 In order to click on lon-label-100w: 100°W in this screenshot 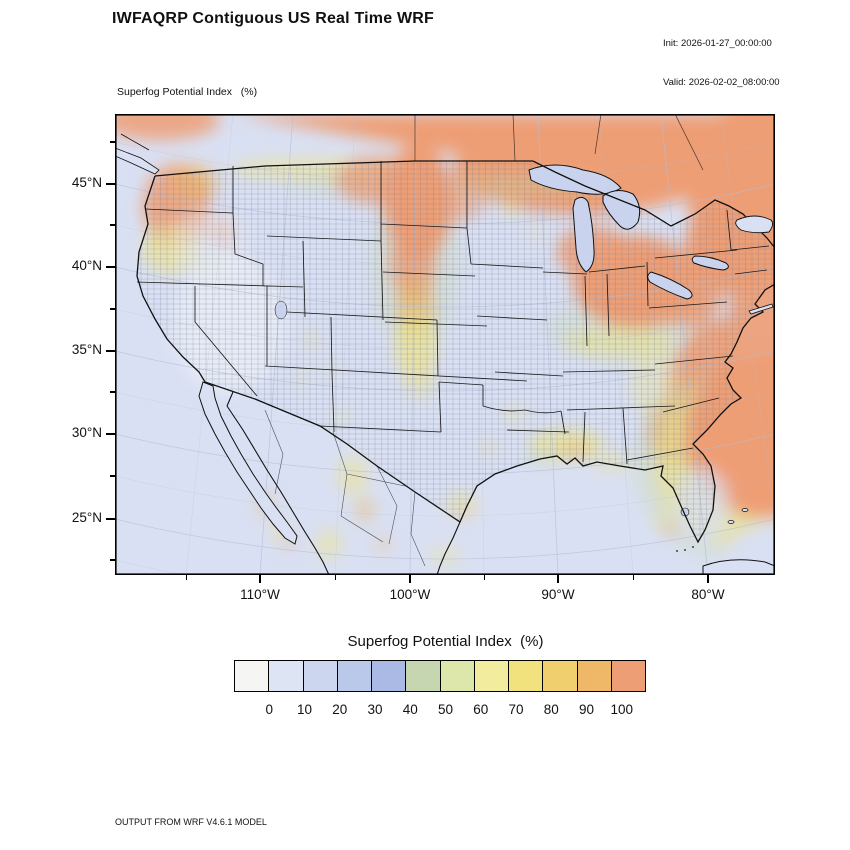, I will do `click(410, 594)`.